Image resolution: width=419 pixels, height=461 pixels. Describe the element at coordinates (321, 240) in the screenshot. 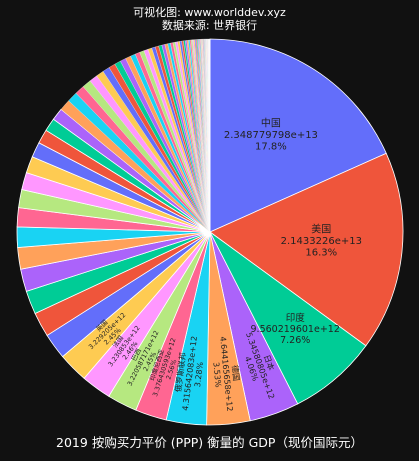

I see `slice-label: 美国 2.1433226e+13 16.3%` at that location.